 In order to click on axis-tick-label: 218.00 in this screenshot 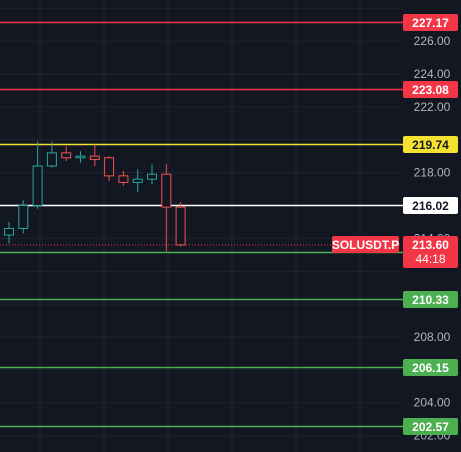, I will do `click(432, 173)`.